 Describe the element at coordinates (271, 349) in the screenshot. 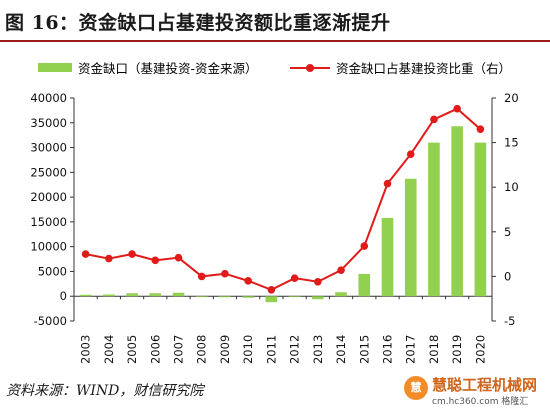

I see `x-tick-label: 2011` at that location.